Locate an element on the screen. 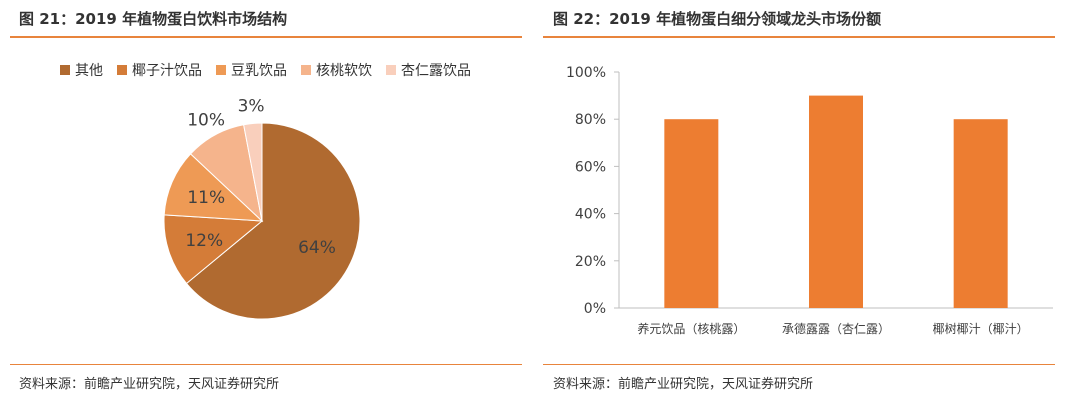  legend-item: 豆乳饮品 is located at coordinates (251, 70).